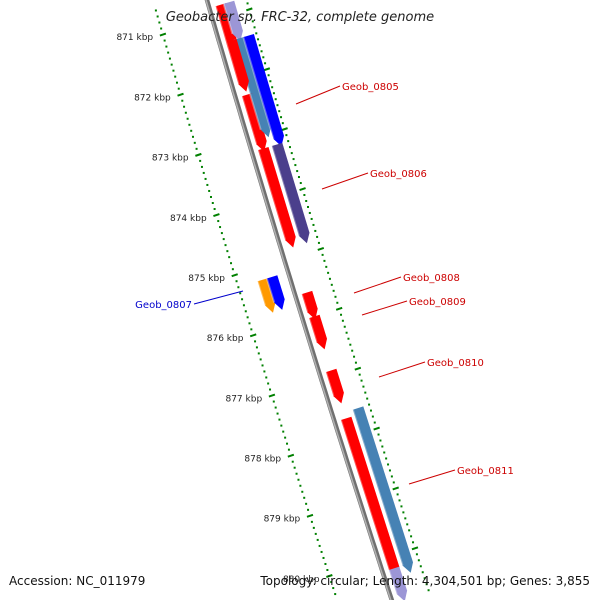 The width and height of the screenshot is (600, 600). I want to click on kbp-label: 878 kbp, so click(262, 459).